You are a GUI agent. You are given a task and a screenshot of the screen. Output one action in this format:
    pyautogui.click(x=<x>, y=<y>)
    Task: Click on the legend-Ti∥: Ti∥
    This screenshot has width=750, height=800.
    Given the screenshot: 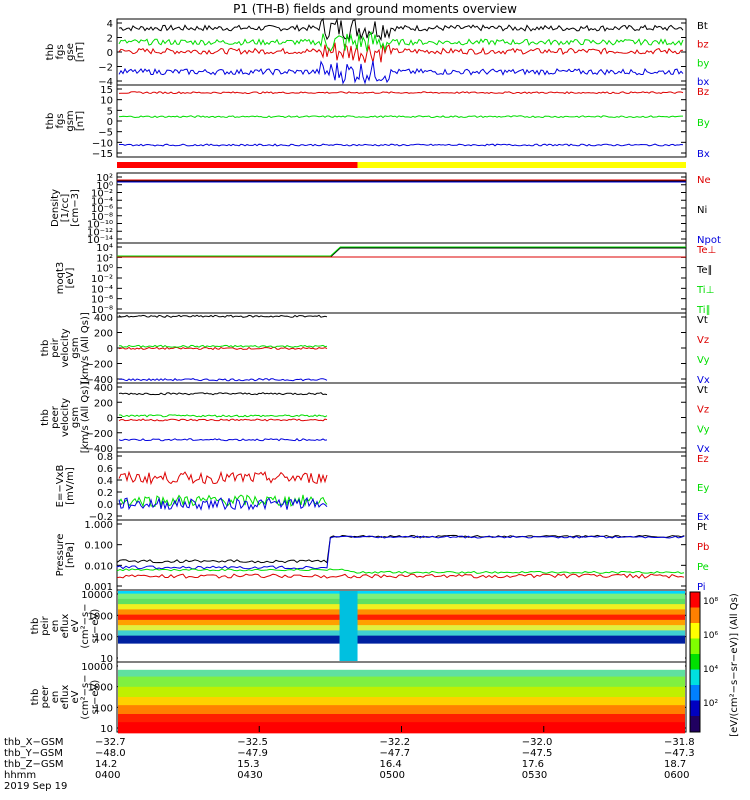 What is the action you would take?
    pyautogui.click(x=703, y=310)
    